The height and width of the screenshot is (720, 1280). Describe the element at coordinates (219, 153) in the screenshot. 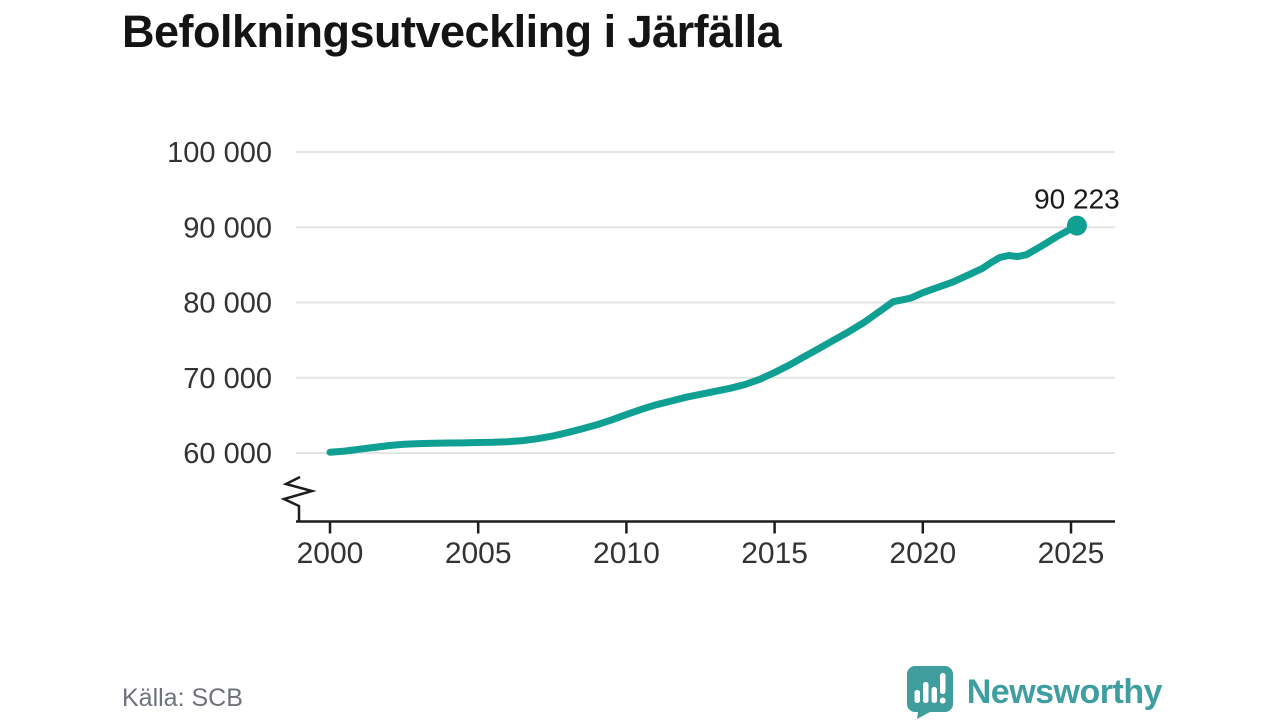

I see `y-tick-label: 100 000` at that location.